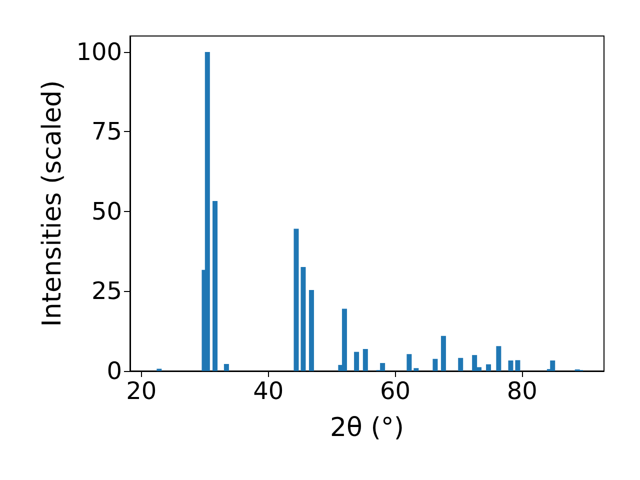  I want to click on x-tick-label: 20, so click(141, 391).